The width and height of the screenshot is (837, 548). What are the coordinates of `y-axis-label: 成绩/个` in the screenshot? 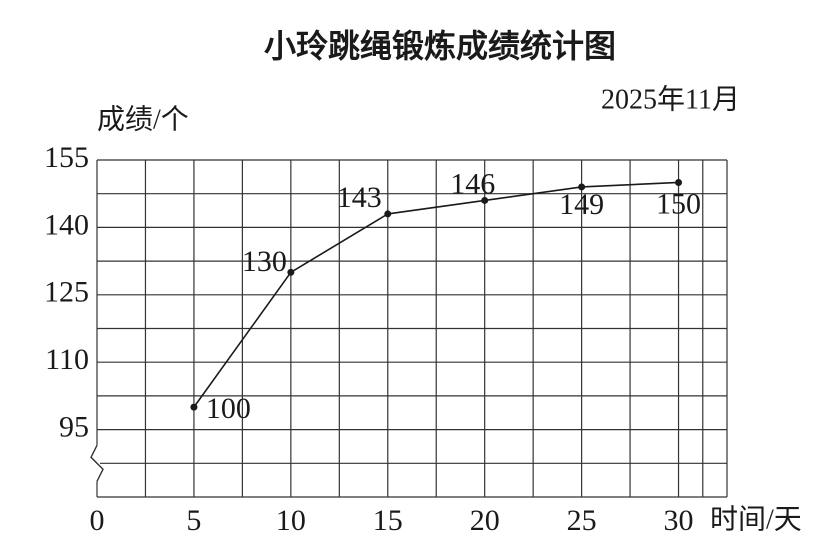 It's located at (143, 119).